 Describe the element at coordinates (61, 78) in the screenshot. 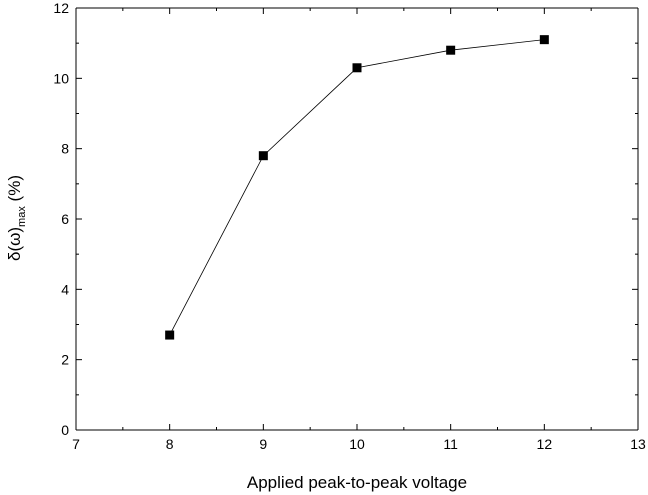

I see `y-tick-label: 10` at that location.